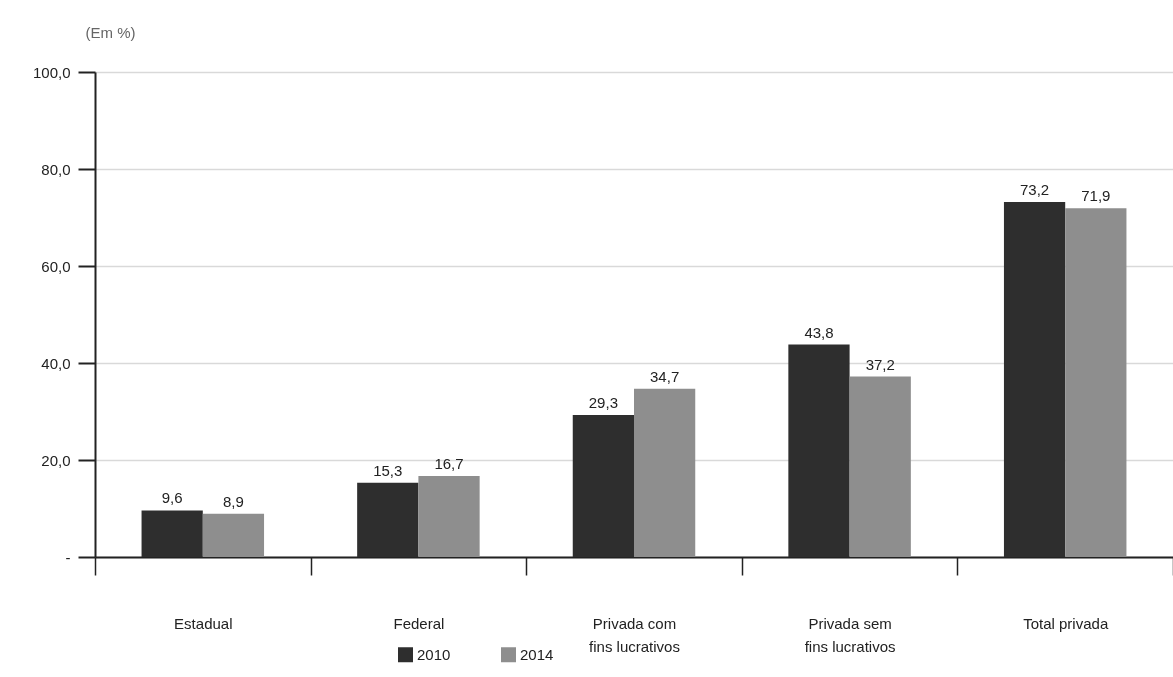 The width and height of the screenshot is (1173, 677). What do you see at coordinates (388, 470) in the screenshot?
I see `data-label: 15,3` at bounding box center [388, 470].